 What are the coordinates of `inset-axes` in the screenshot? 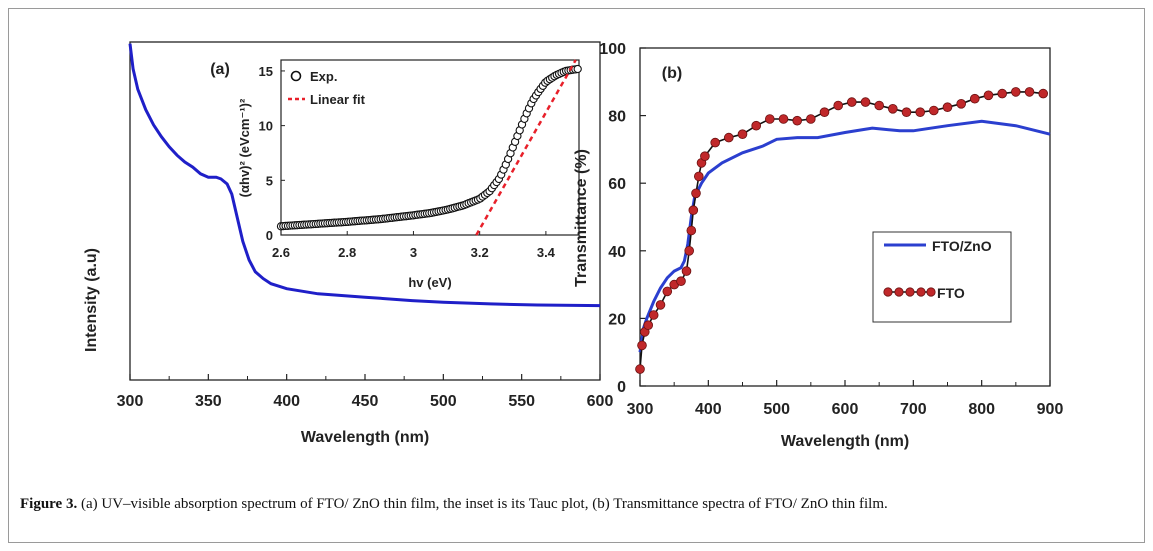 It's located at (430, 147).